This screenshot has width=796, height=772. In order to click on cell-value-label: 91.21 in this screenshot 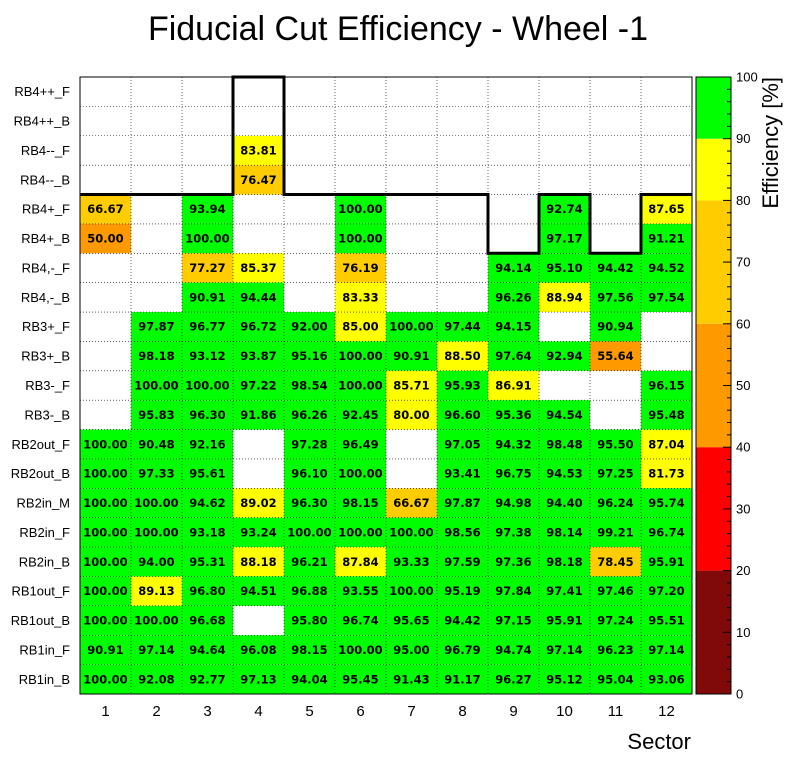, I will do `click(666, 239)`.